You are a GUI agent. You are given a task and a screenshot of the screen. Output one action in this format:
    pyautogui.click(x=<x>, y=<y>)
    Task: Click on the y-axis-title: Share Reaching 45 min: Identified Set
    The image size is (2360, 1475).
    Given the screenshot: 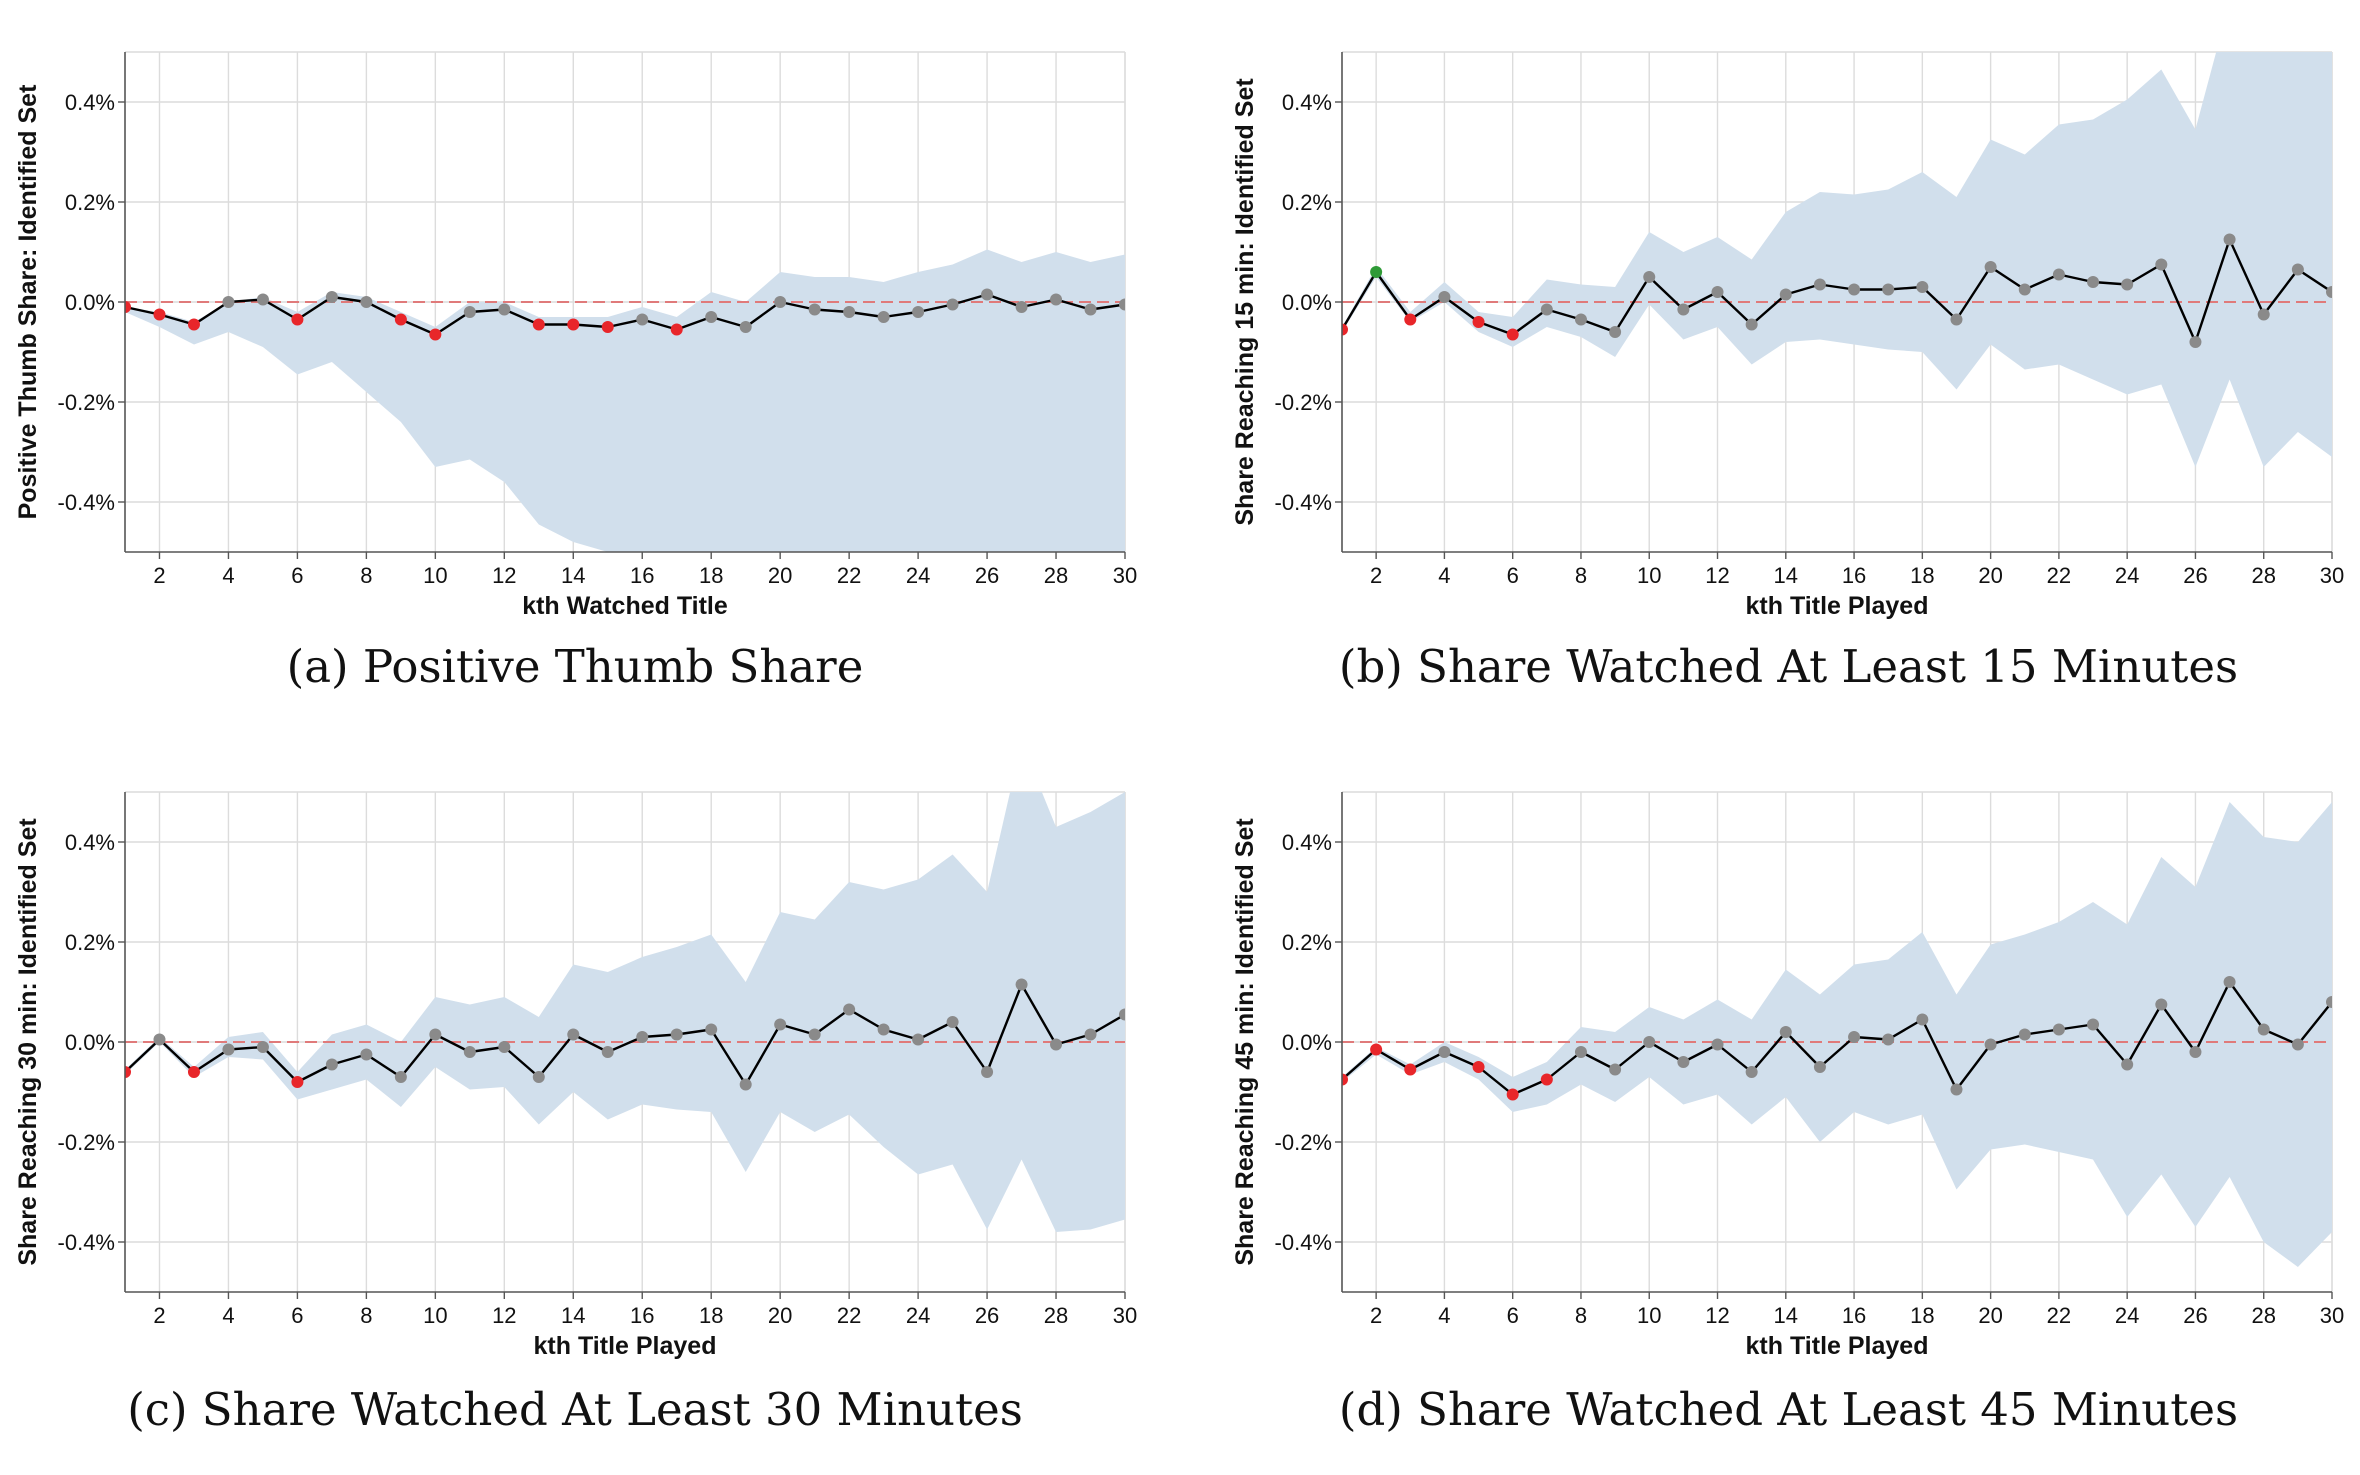 What is the action you would take?
    pyautogui.click(x=1245, y=1042)
    